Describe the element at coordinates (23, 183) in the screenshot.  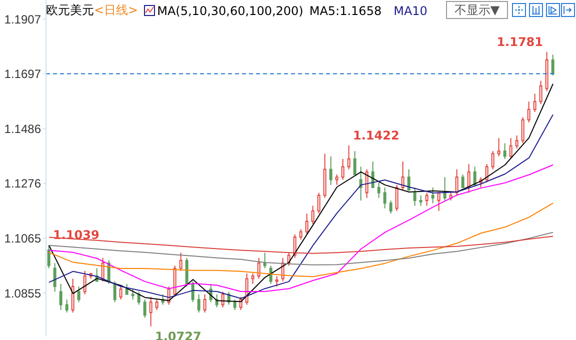
I see `y-tick-label: 1.1276` at that location.